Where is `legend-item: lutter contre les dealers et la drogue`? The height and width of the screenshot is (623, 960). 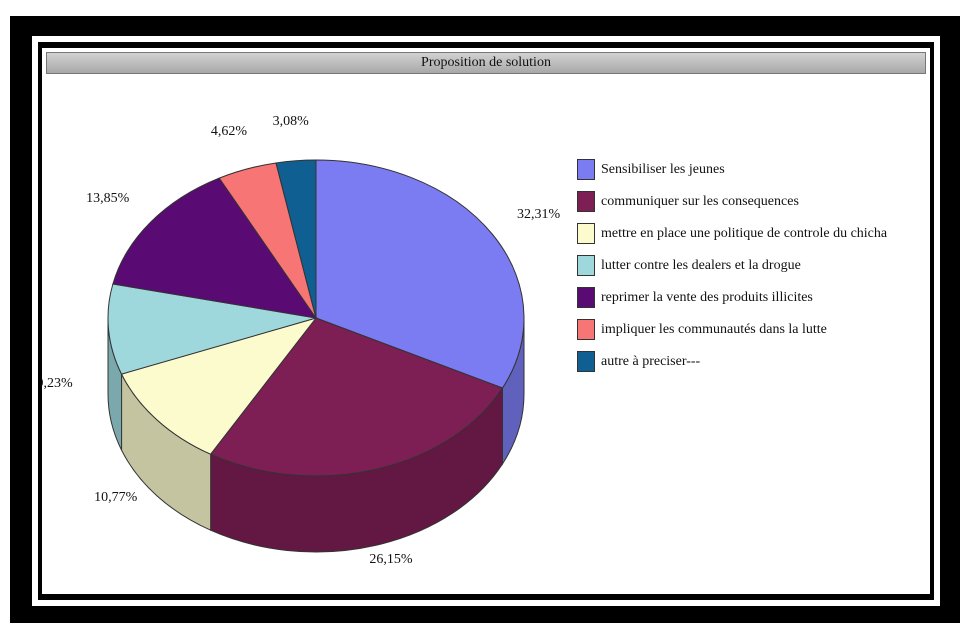
legend-item: lutter contre les dealers et la drogue is located at coordinates (732, 265).